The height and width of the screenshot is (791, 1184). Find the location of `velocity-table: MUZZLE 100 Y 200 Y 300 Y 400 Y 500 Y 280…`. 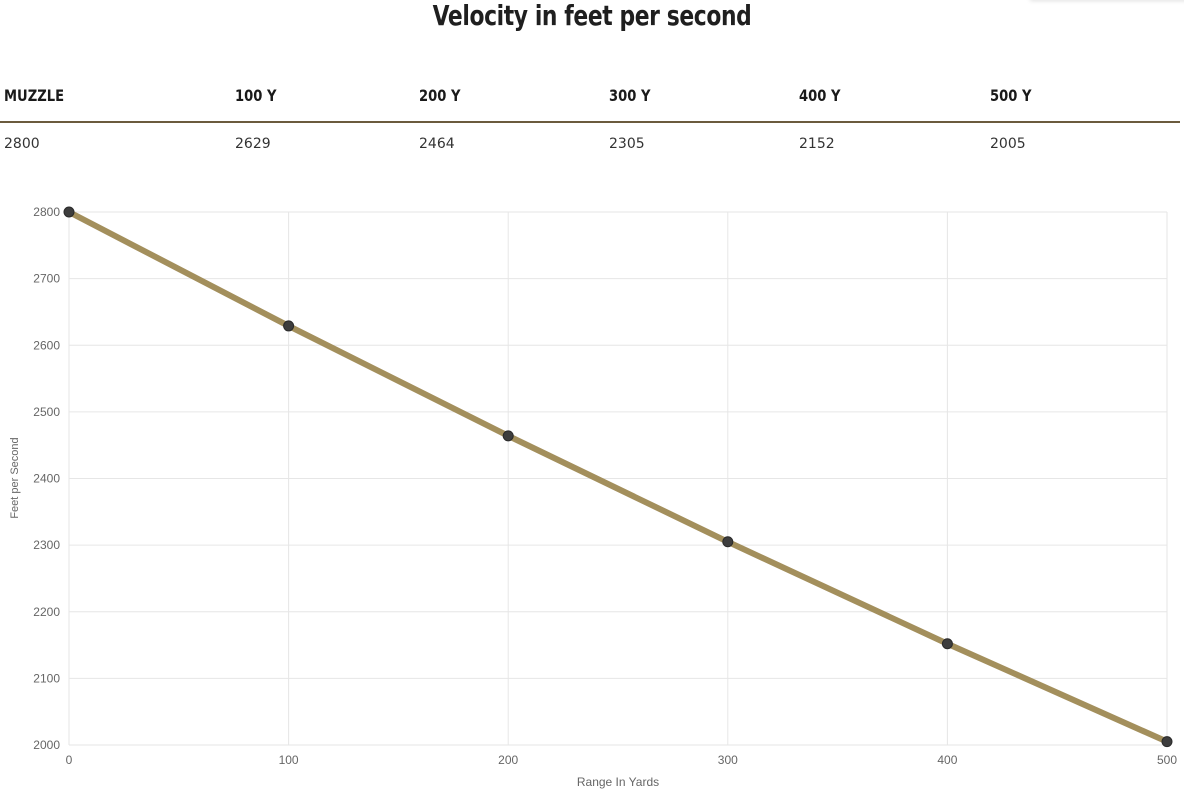

velocity-table: MUZZLE 100 Y 200 Y 300 Y 400 Y 500 Y 280… is located at coordinates (590, 123).